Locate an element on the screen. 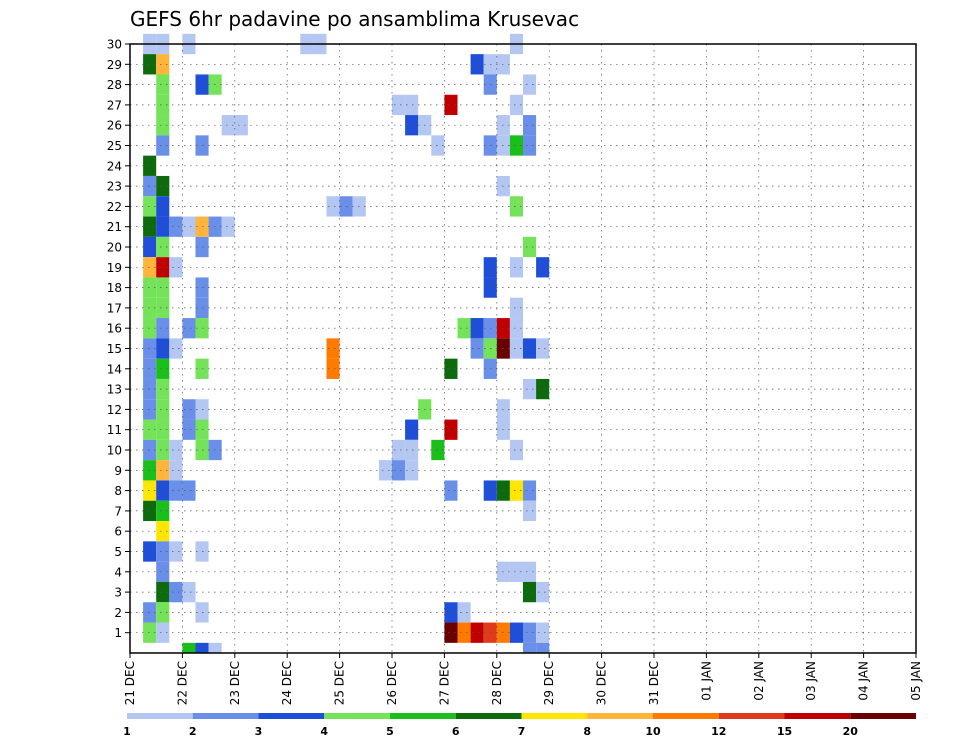  colorbar-label: 1 is located at coordinates (127, 731).